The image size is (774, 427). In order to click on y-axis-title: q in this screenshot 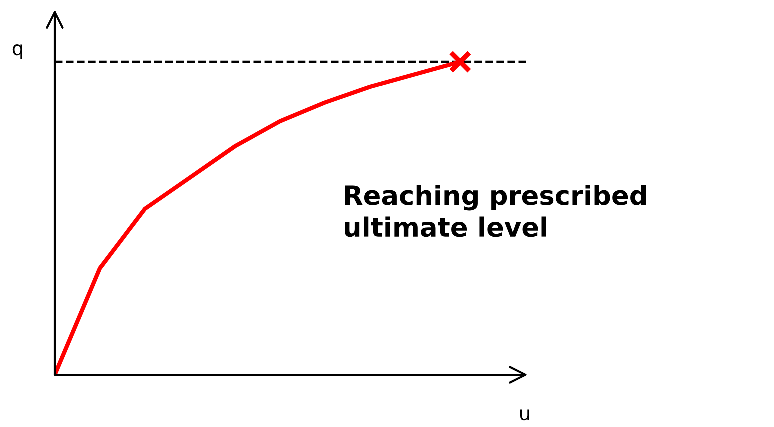, I will do `click(17, 52)`.